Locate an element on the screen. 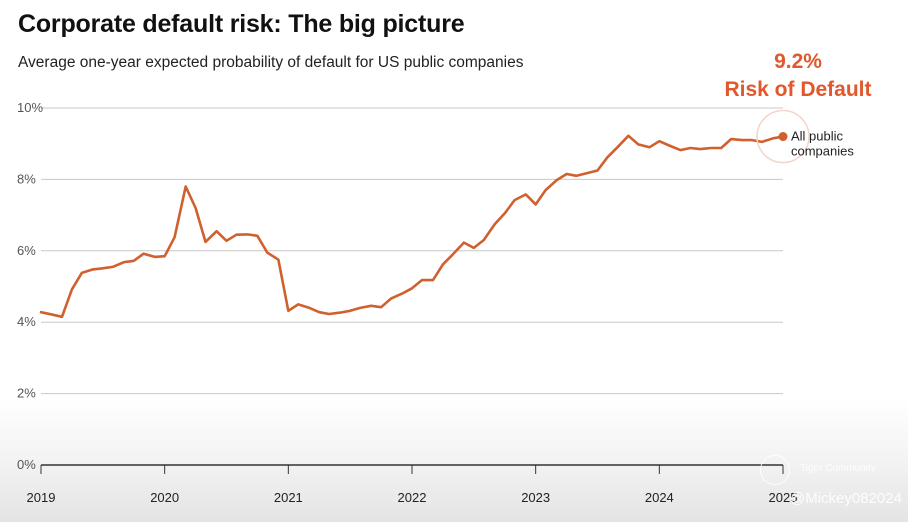 This screenshot has width=908, height=522. y-tick-label: 0% is located at coordinates (26, 464).